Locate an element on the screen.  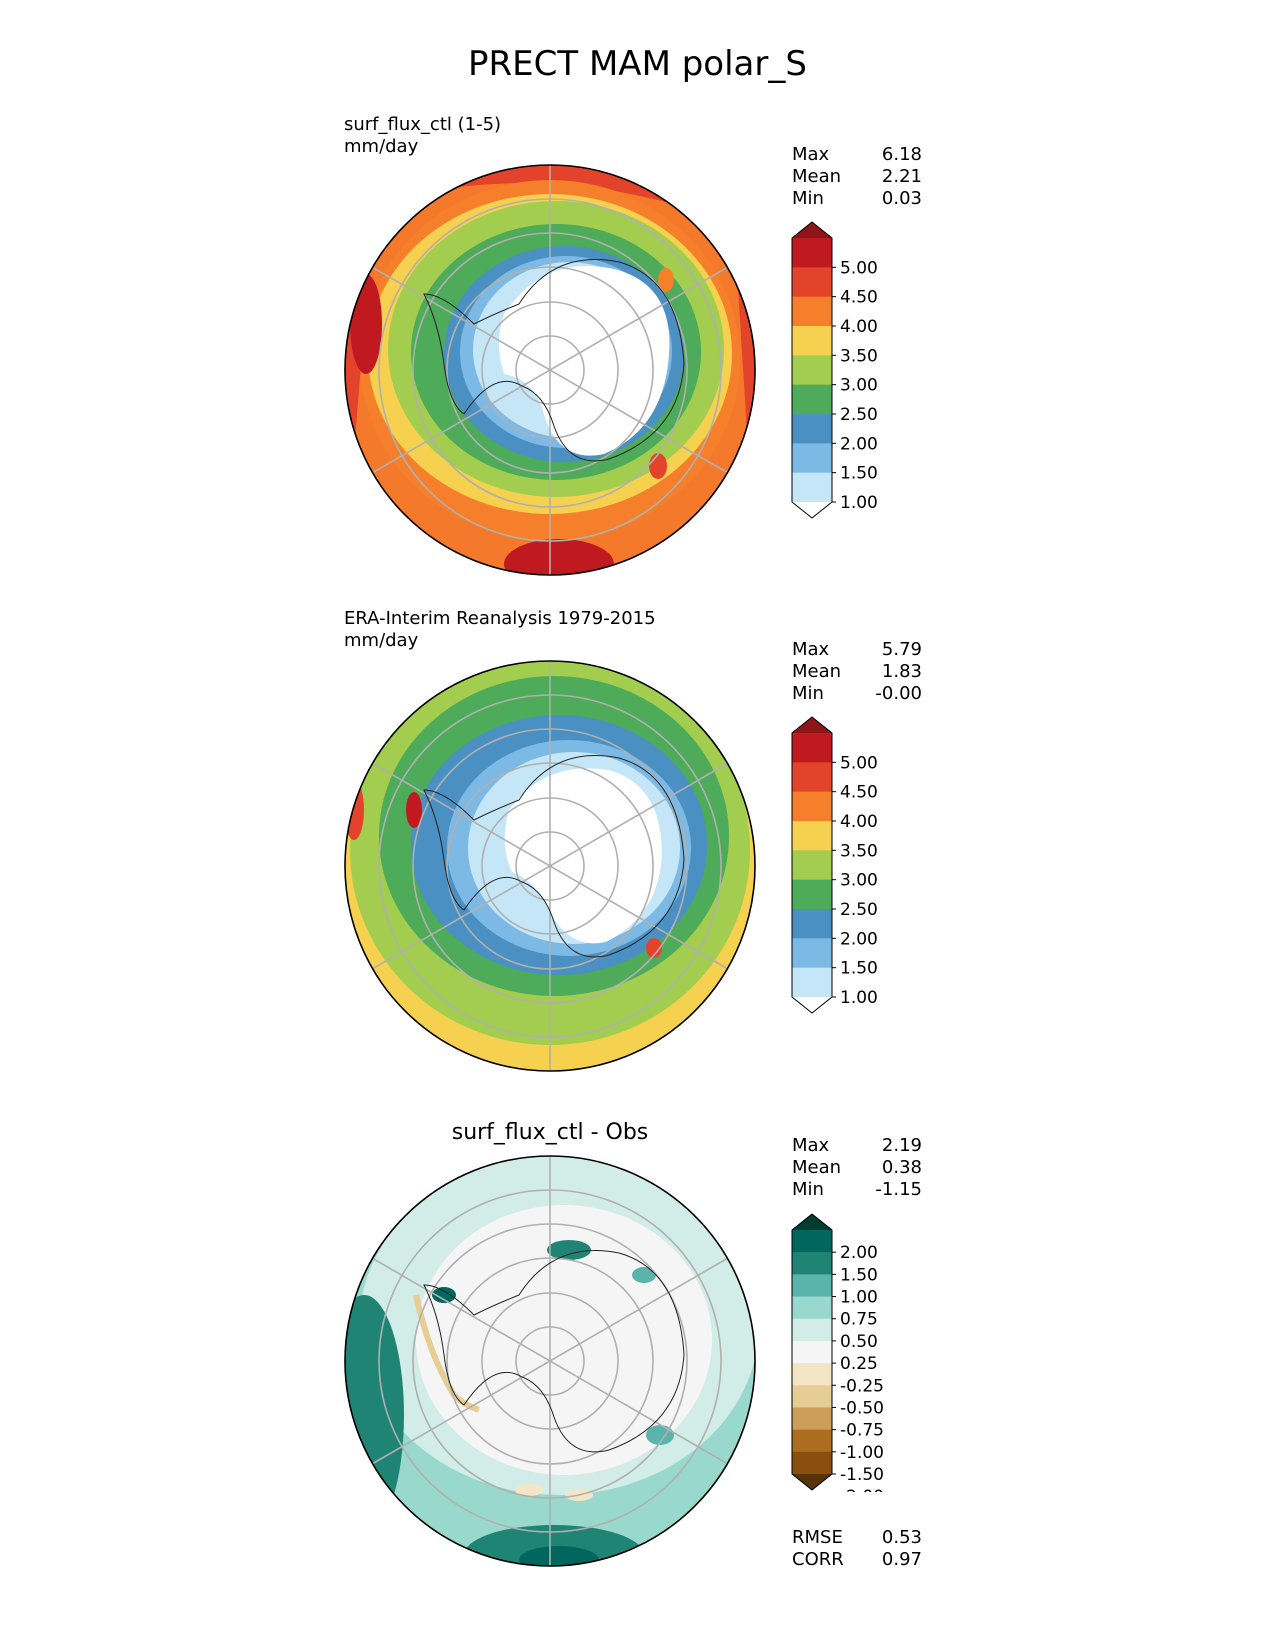
colorbar-tick-label: -0.50 is located at coordinates (862, 1408).